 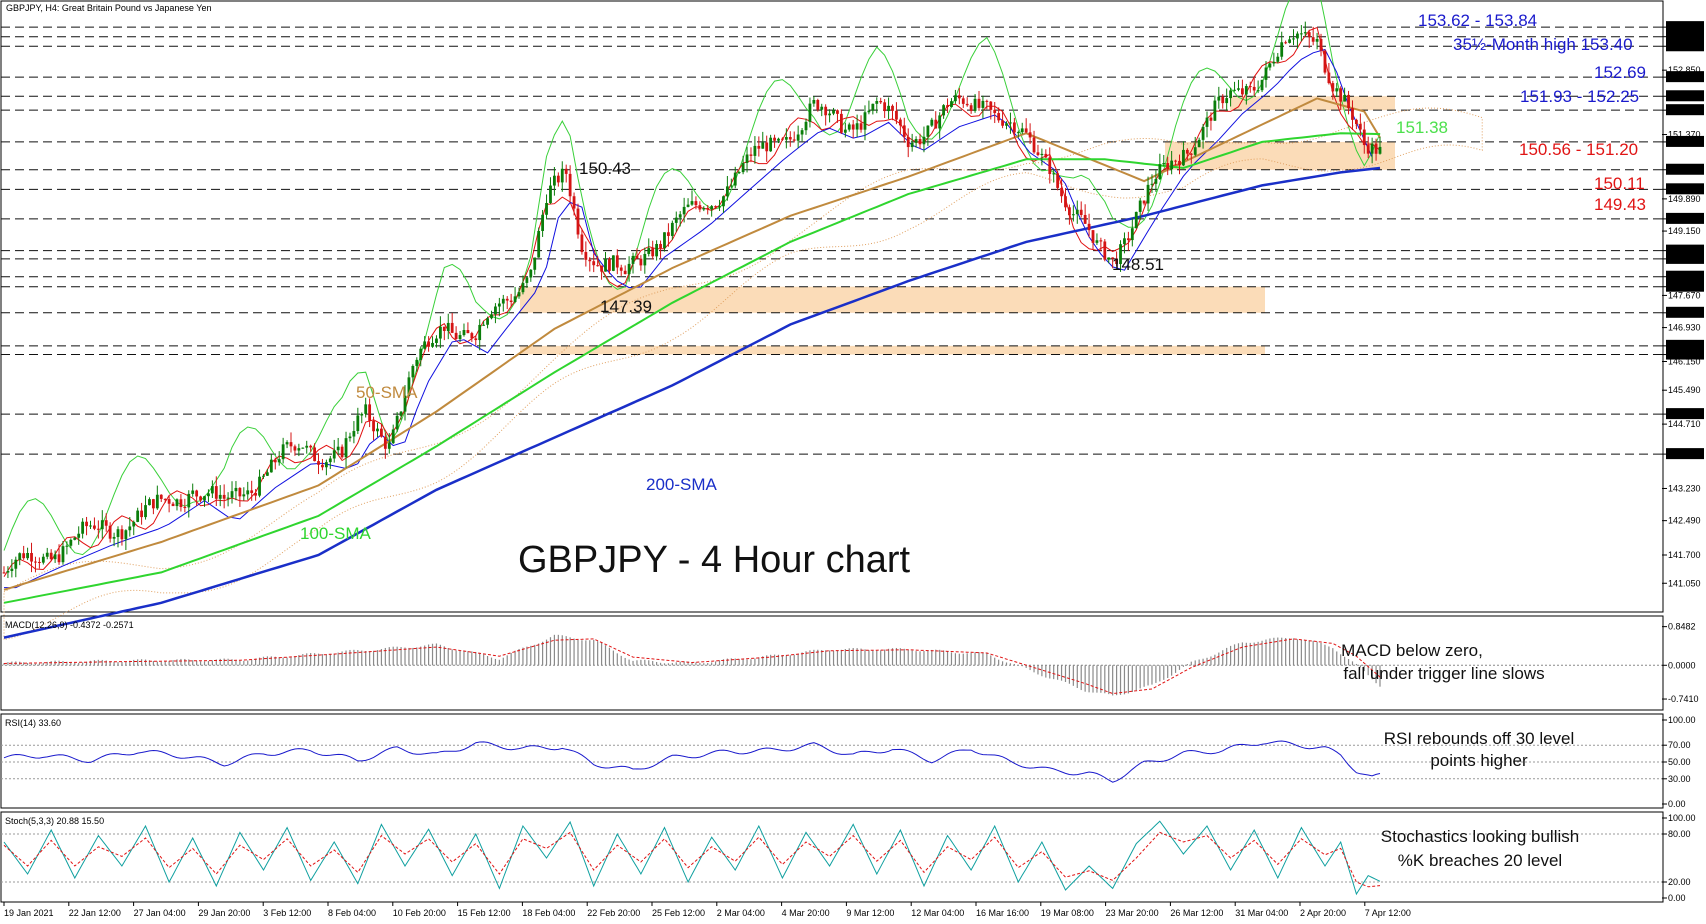 What do you see at coordinates (1684, 313) in the screenshot?
I see `price-tick-label: 147.270` at bounding box center [1684, 313].